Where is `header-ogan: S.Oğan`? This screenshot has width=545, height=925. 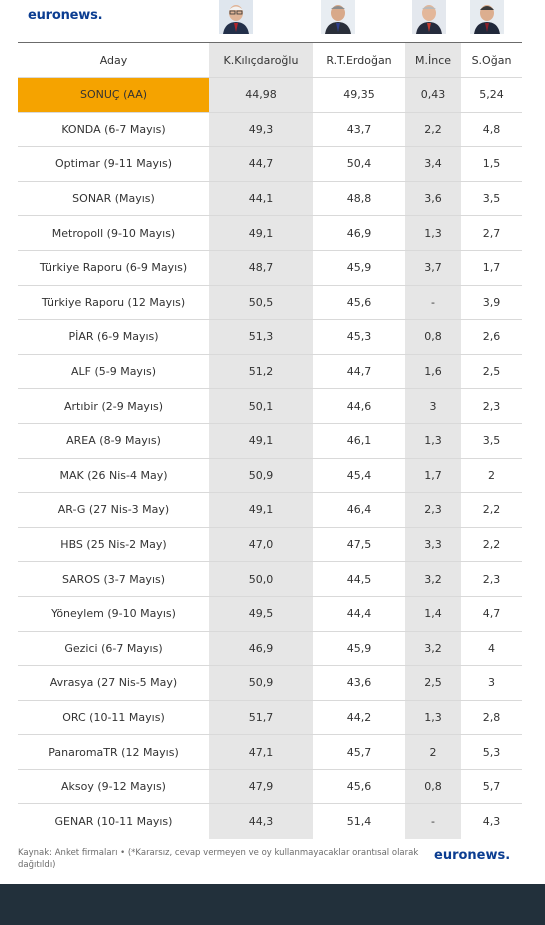 header-ogan: S.Oğan is located at coordinates (491, 60).